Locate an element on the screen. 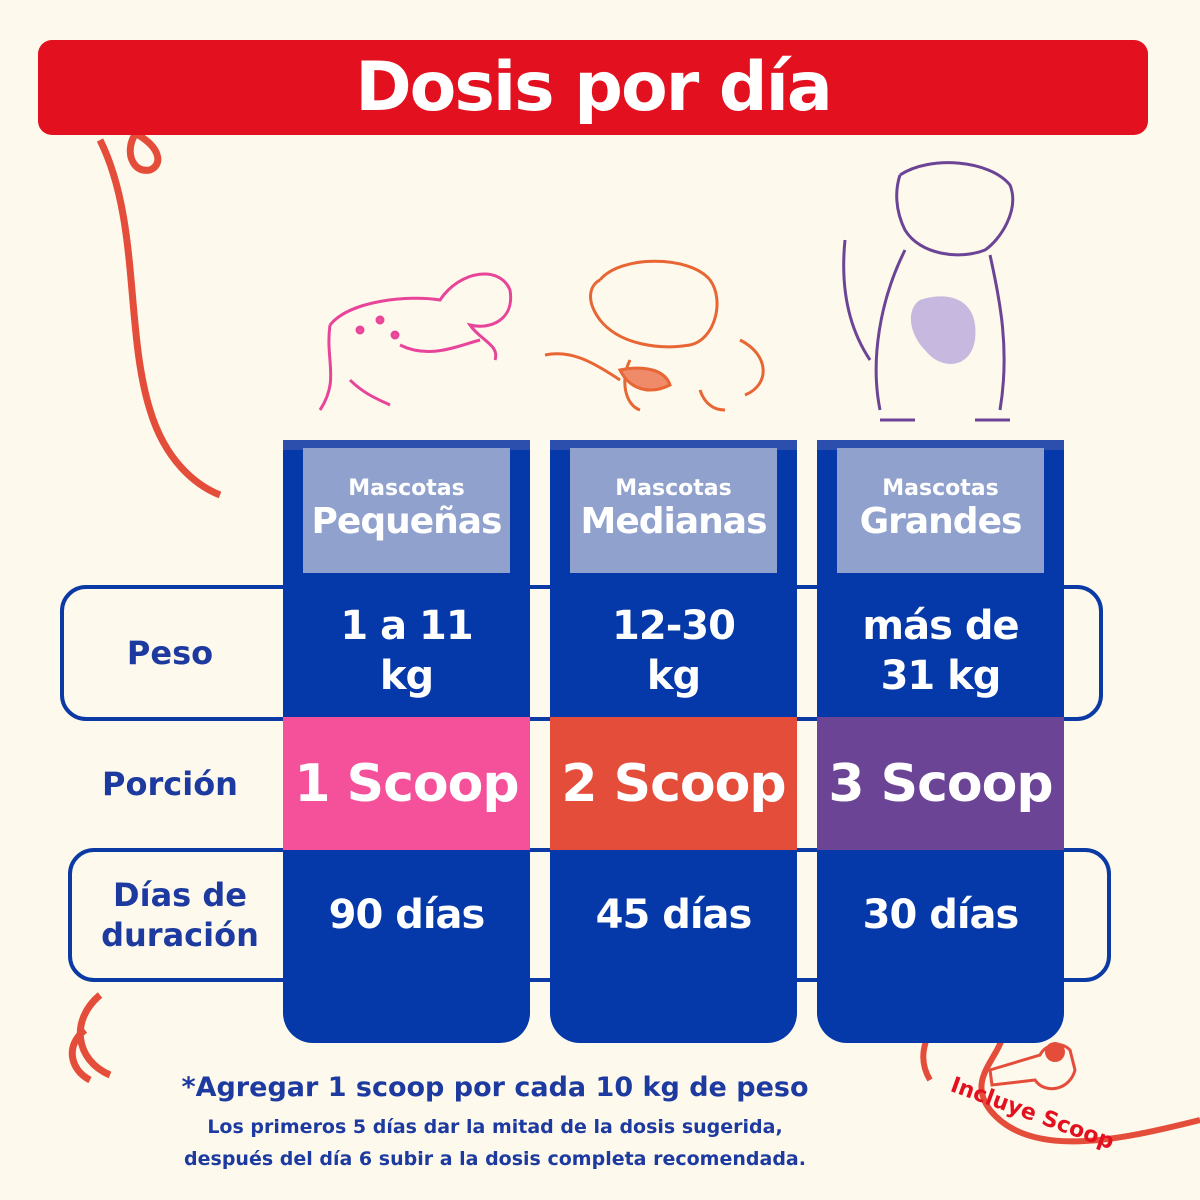 This screenshot has width=1200, height=1200. title-bar is located at coordinates (593, 87).